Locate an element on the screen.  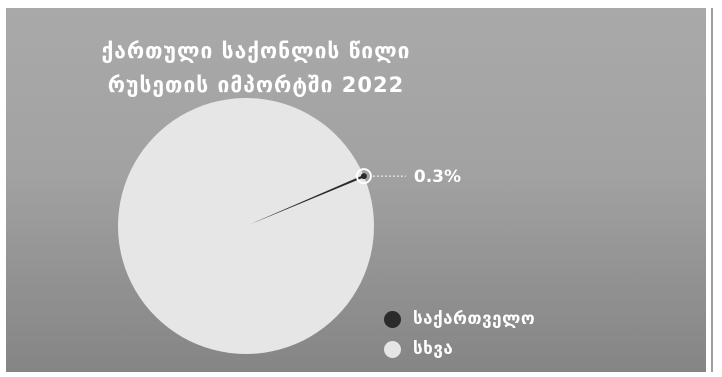
callout-marker-ring is located at coordinates (363, 176).